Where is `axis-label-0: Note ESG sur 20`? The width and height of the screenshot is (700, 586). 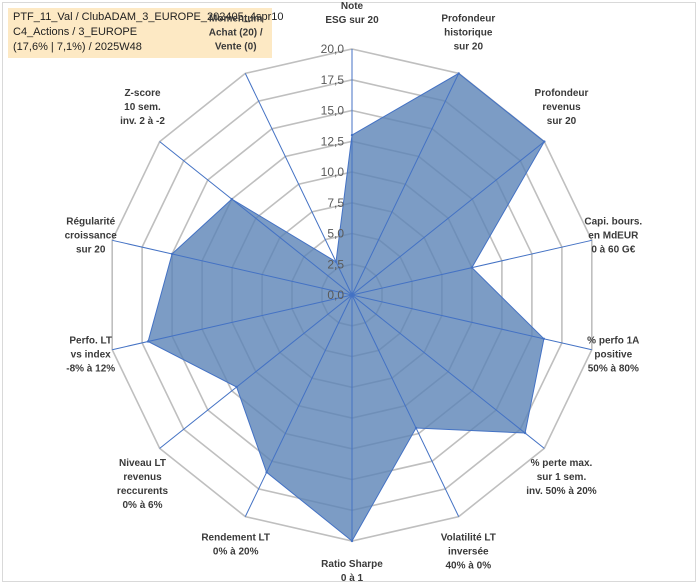 axis-label-0: Note ESG sur 20 is located at coordinates (352, 13).